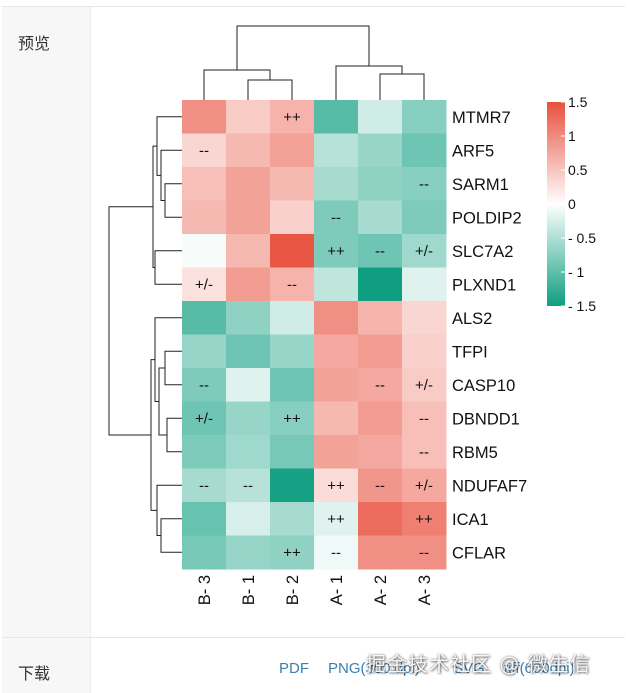  I want to click on download-tiff-link: tiff(600dpi), so click(539, 668).